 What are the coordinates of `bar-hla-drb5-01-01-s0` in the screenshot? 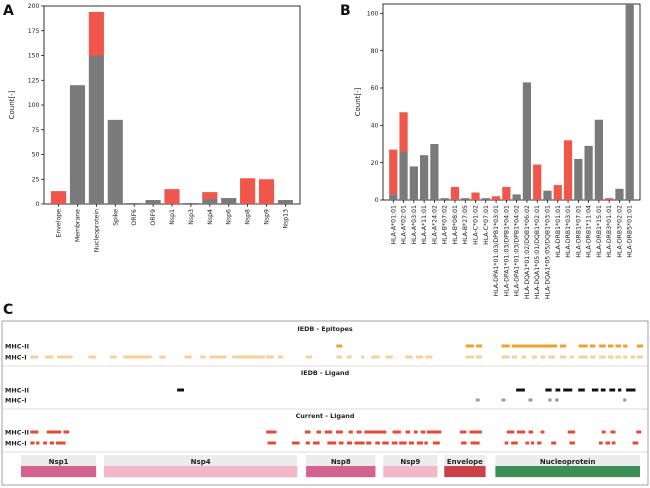 It's located at (629, 102).